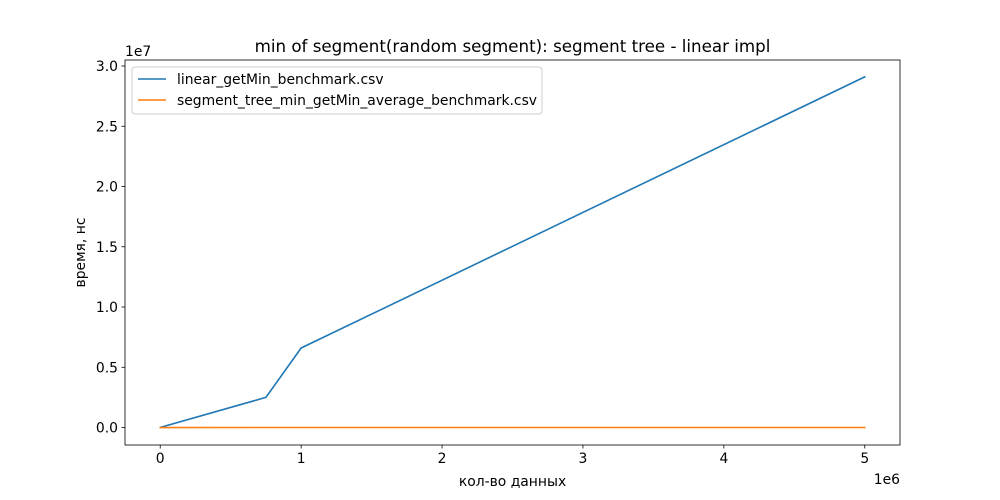 The width and height of the screenshot is (1000, 500). Describe the element at coordinates (512, 482) in the screenshot. I see `x-axis-label: кол-во данных` at that location.